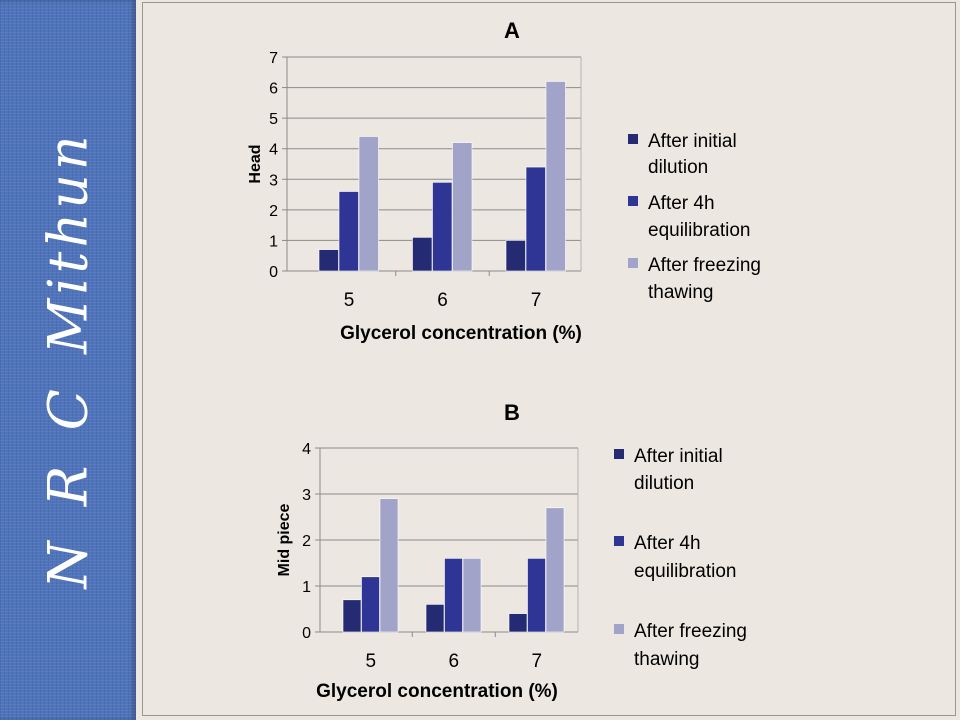  I want to click on y-axis-label: Mid piece, so click(284, 539).